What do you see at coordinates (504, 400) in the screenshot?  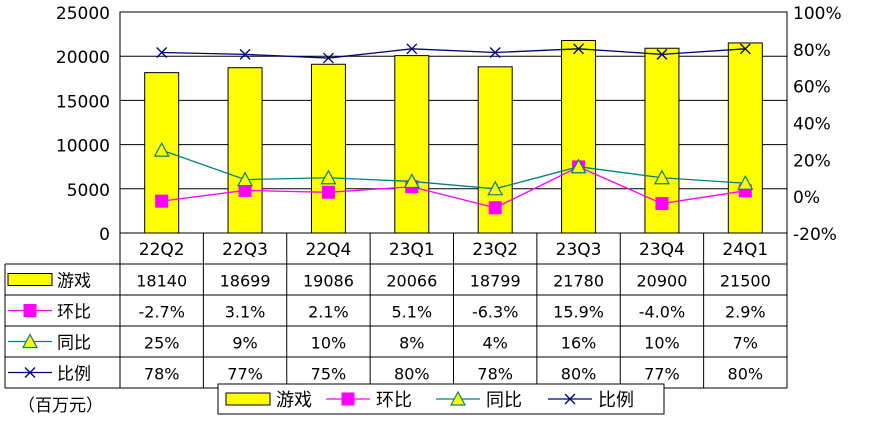 I see `legend-label: 同比` at bounding box center [504, 400].